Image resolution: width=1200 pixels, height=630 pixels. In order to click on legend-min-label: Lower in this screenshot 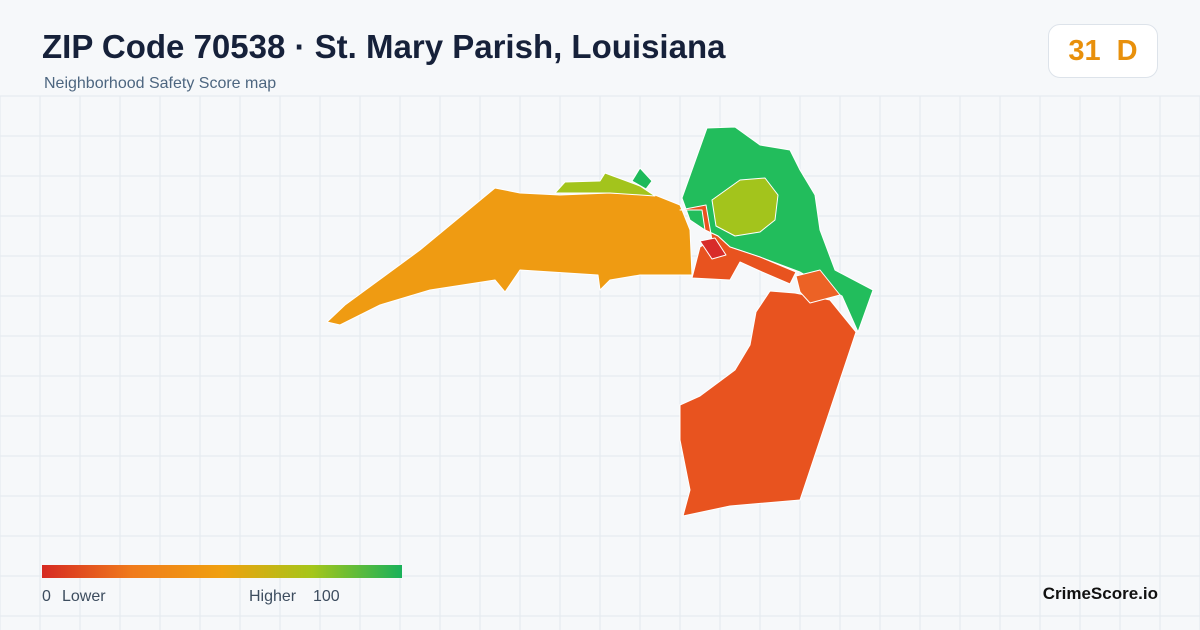, I will do `click(84, 596)`.